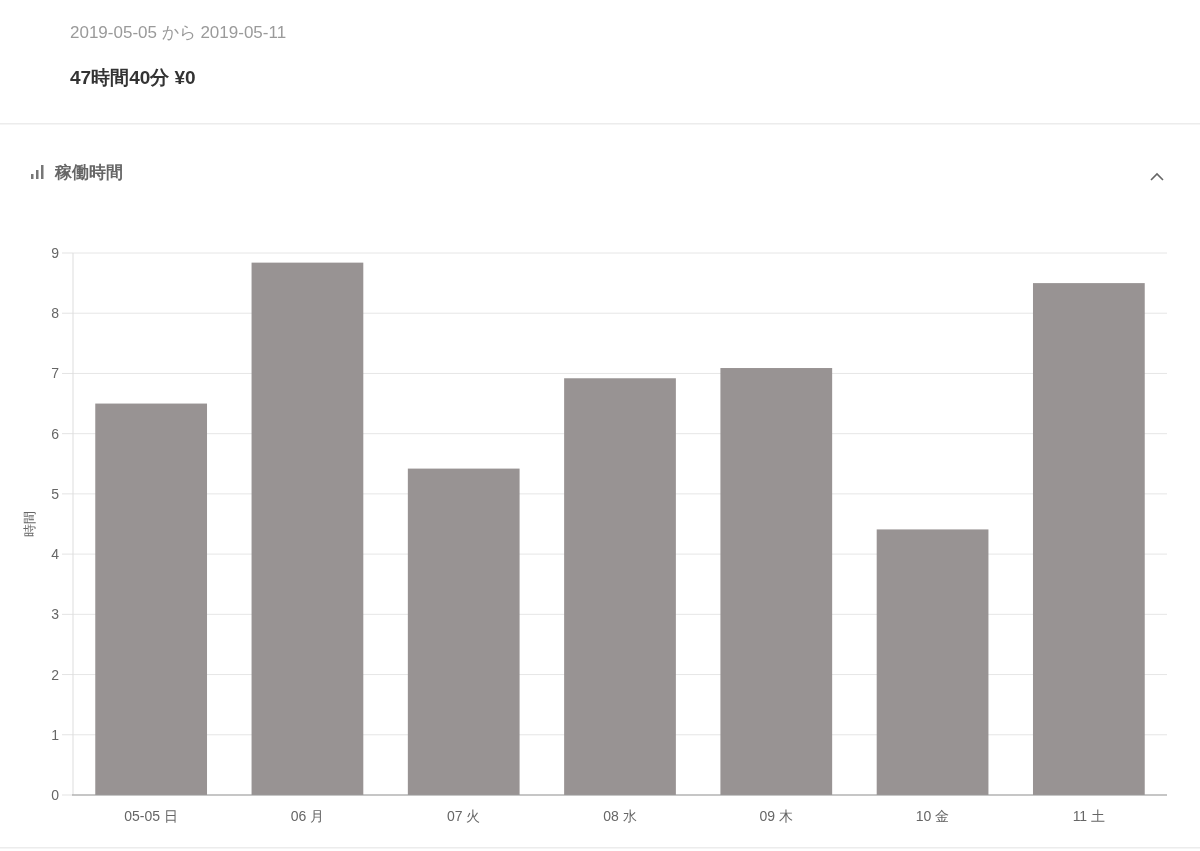 This screenshot has width=1200, height=851. What do you see at coordinates (55, 734) in the screenshot?
I see `y-tick-label: 1` at bounding box center [55, 734].